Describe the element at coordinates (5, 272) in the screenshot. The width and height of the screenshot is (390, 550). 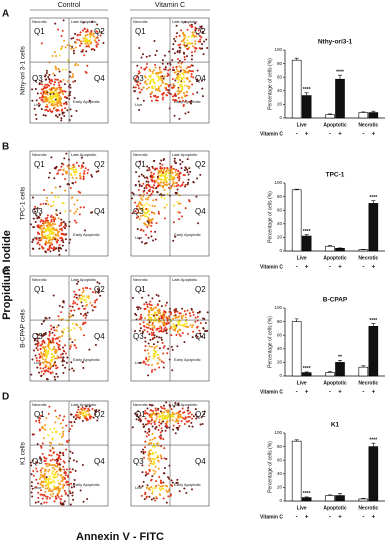
I see `panel-letter: C` at that location.